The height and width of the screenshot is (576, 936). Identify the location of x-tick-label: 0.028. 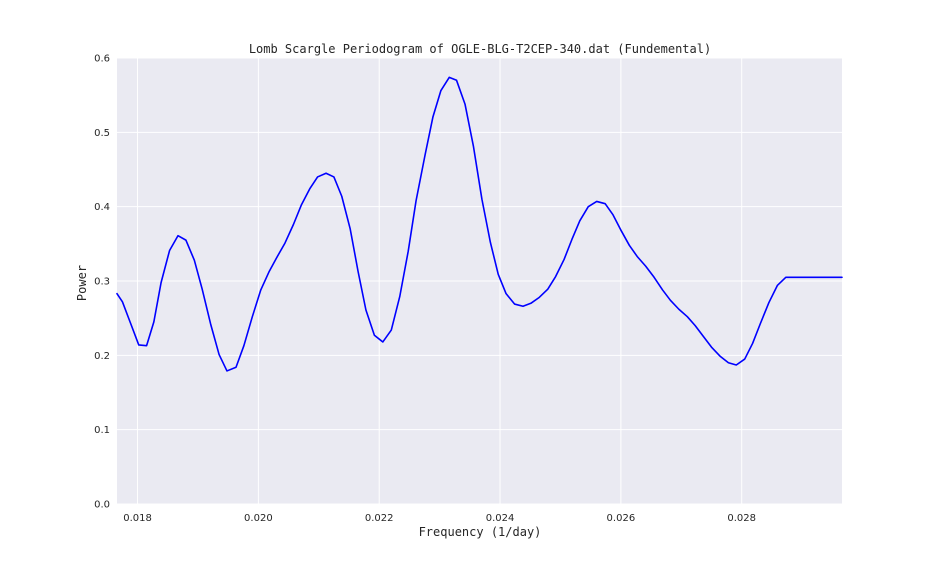
(741, 518).